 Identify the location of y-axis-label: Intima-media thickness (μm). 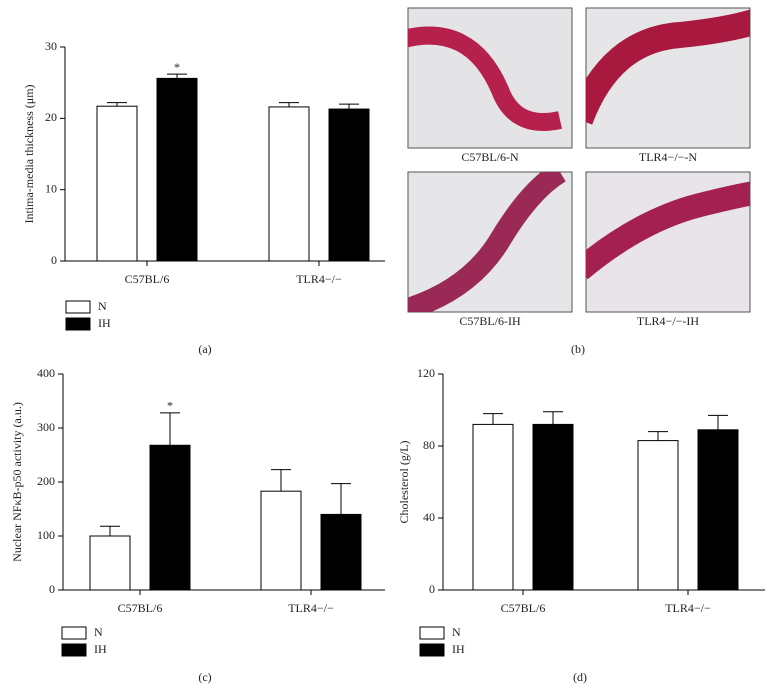
(29, 153).